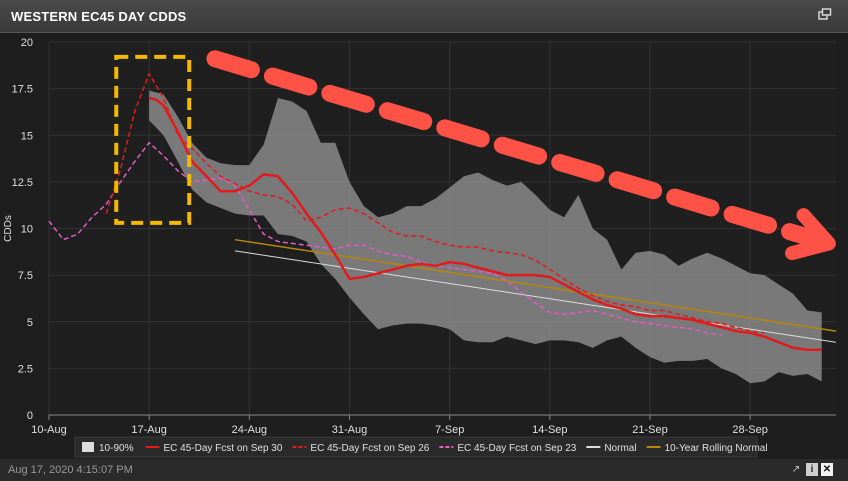 The height and width of the screenshot is (481, 848). Describe the element at coordinates (825, 14) in the screenshot. I see `expand-window-icon` at that location.